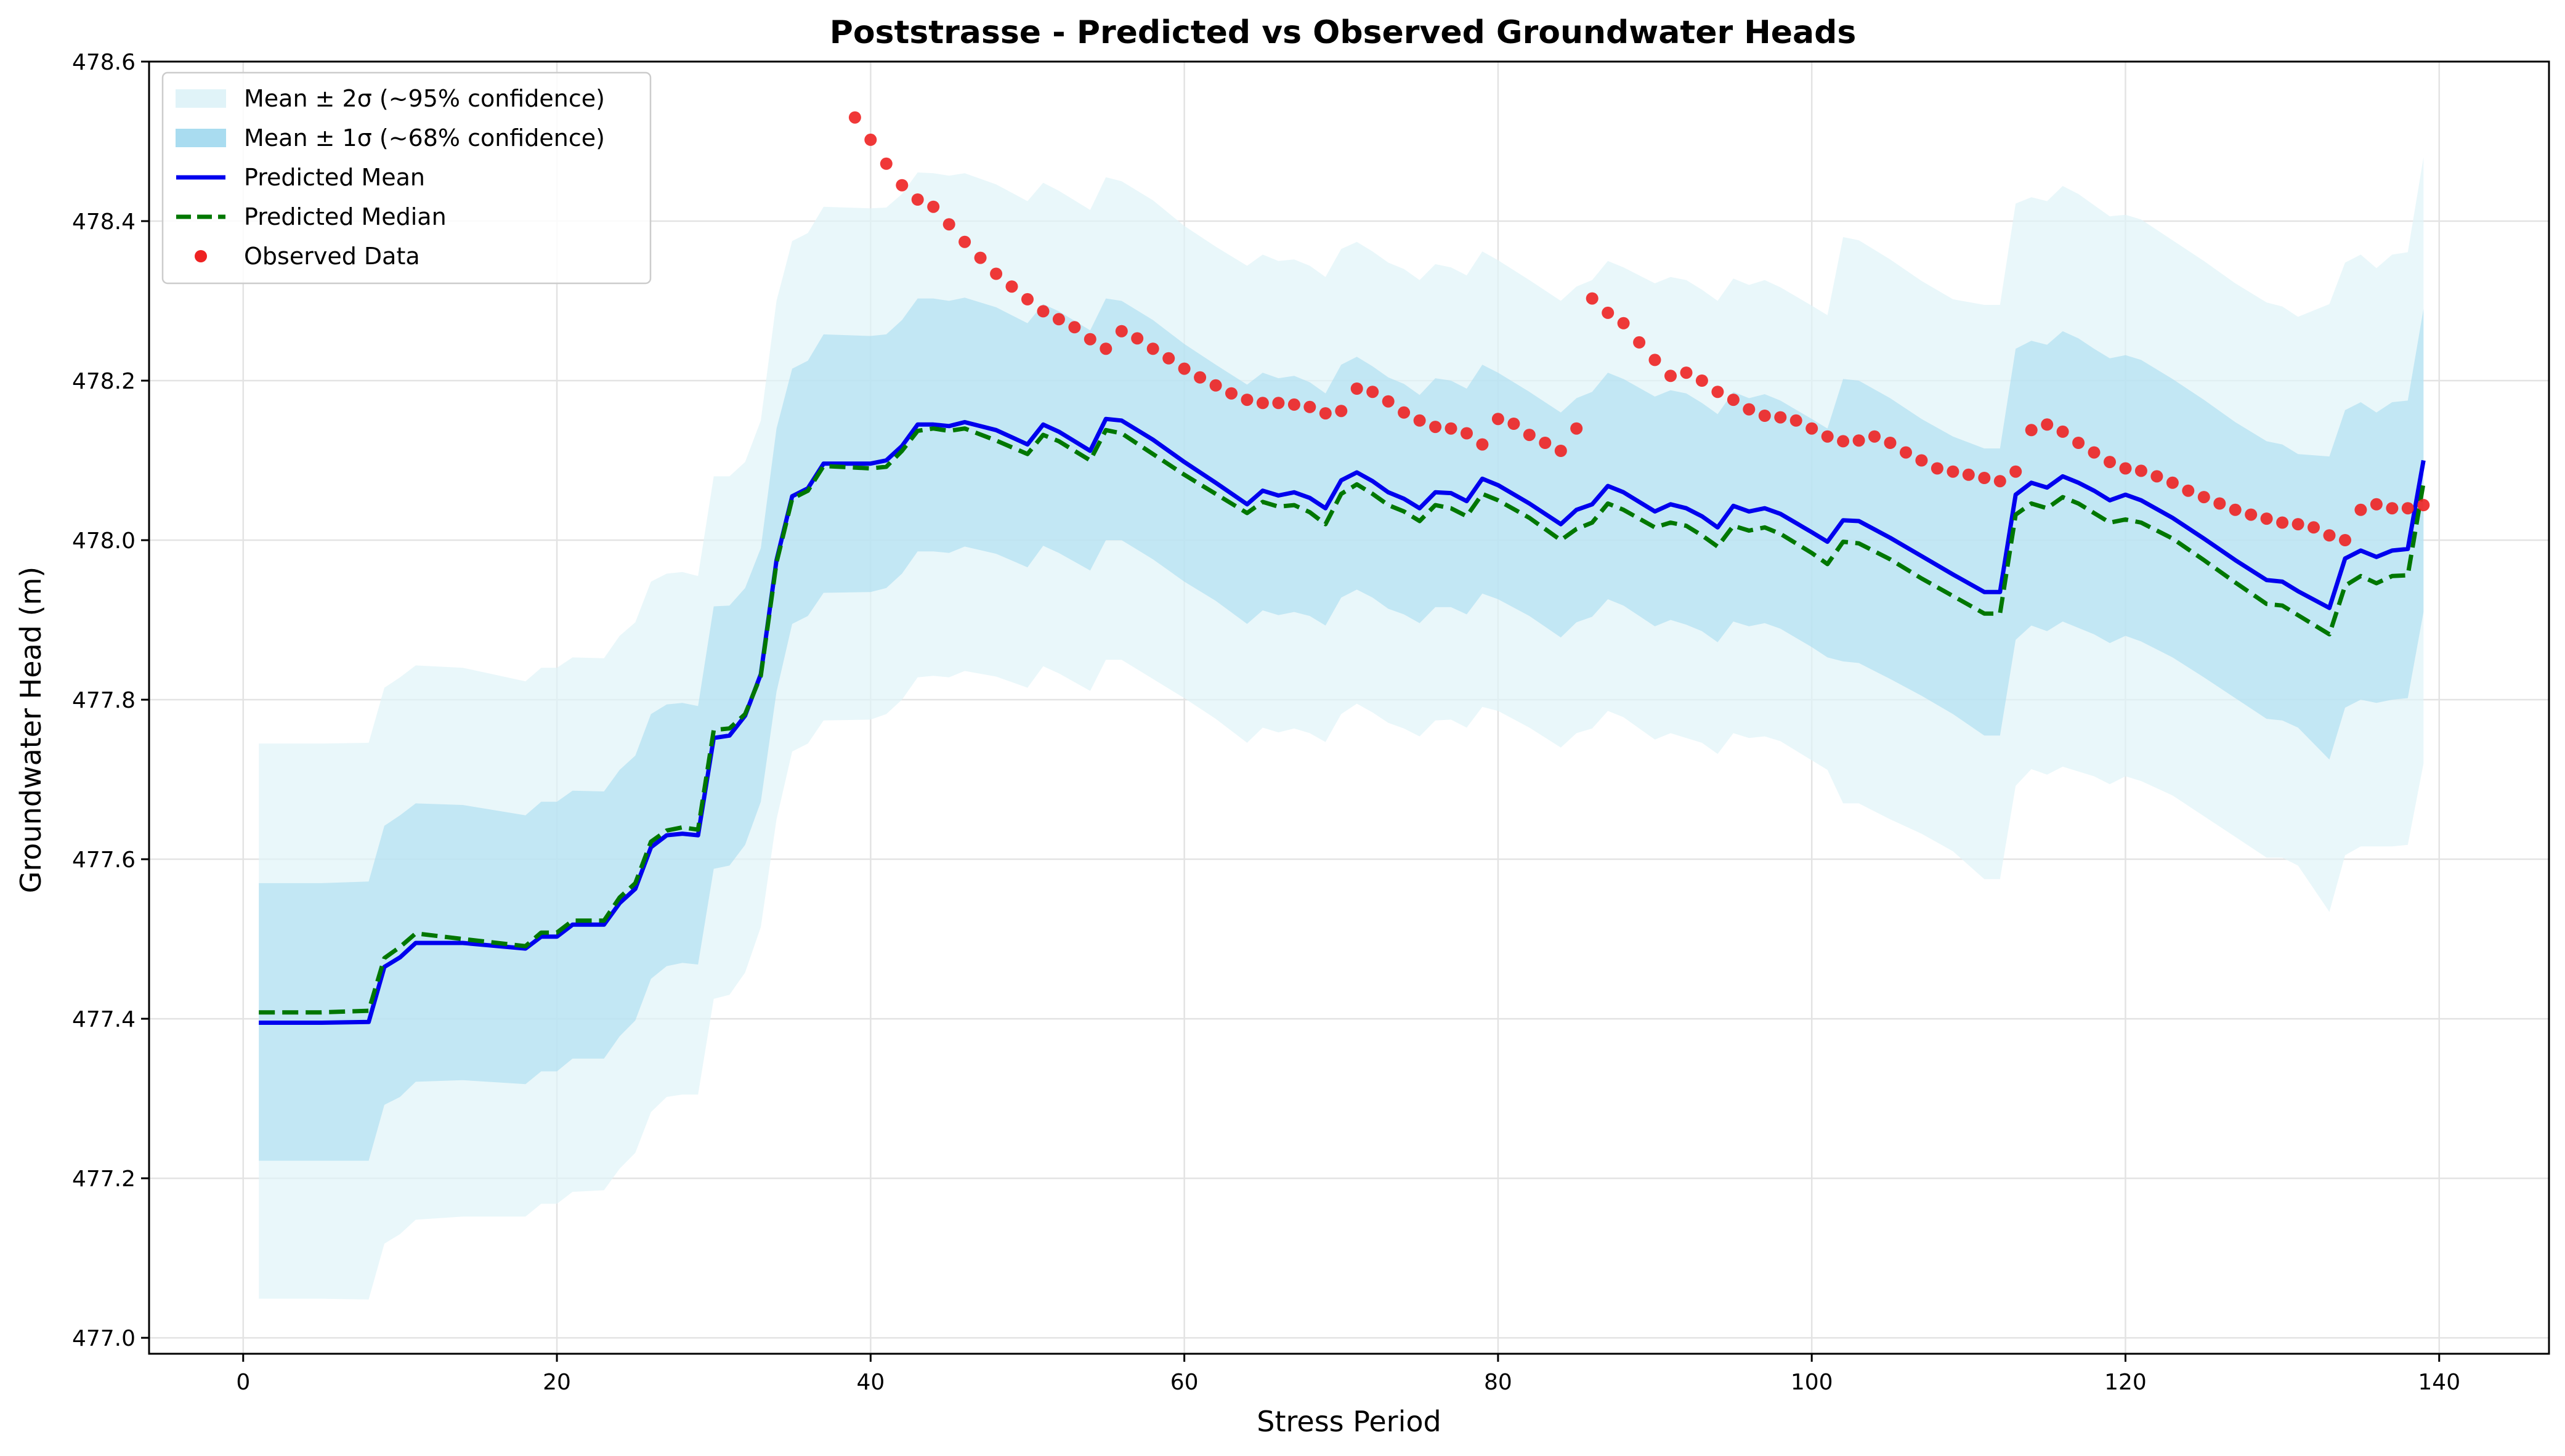 This screenshot has height=1456, width=2565. Describe the element at coordinates (1349, 1422) in the screenshot. I see `x-axis-label: Stress Period` at that location.